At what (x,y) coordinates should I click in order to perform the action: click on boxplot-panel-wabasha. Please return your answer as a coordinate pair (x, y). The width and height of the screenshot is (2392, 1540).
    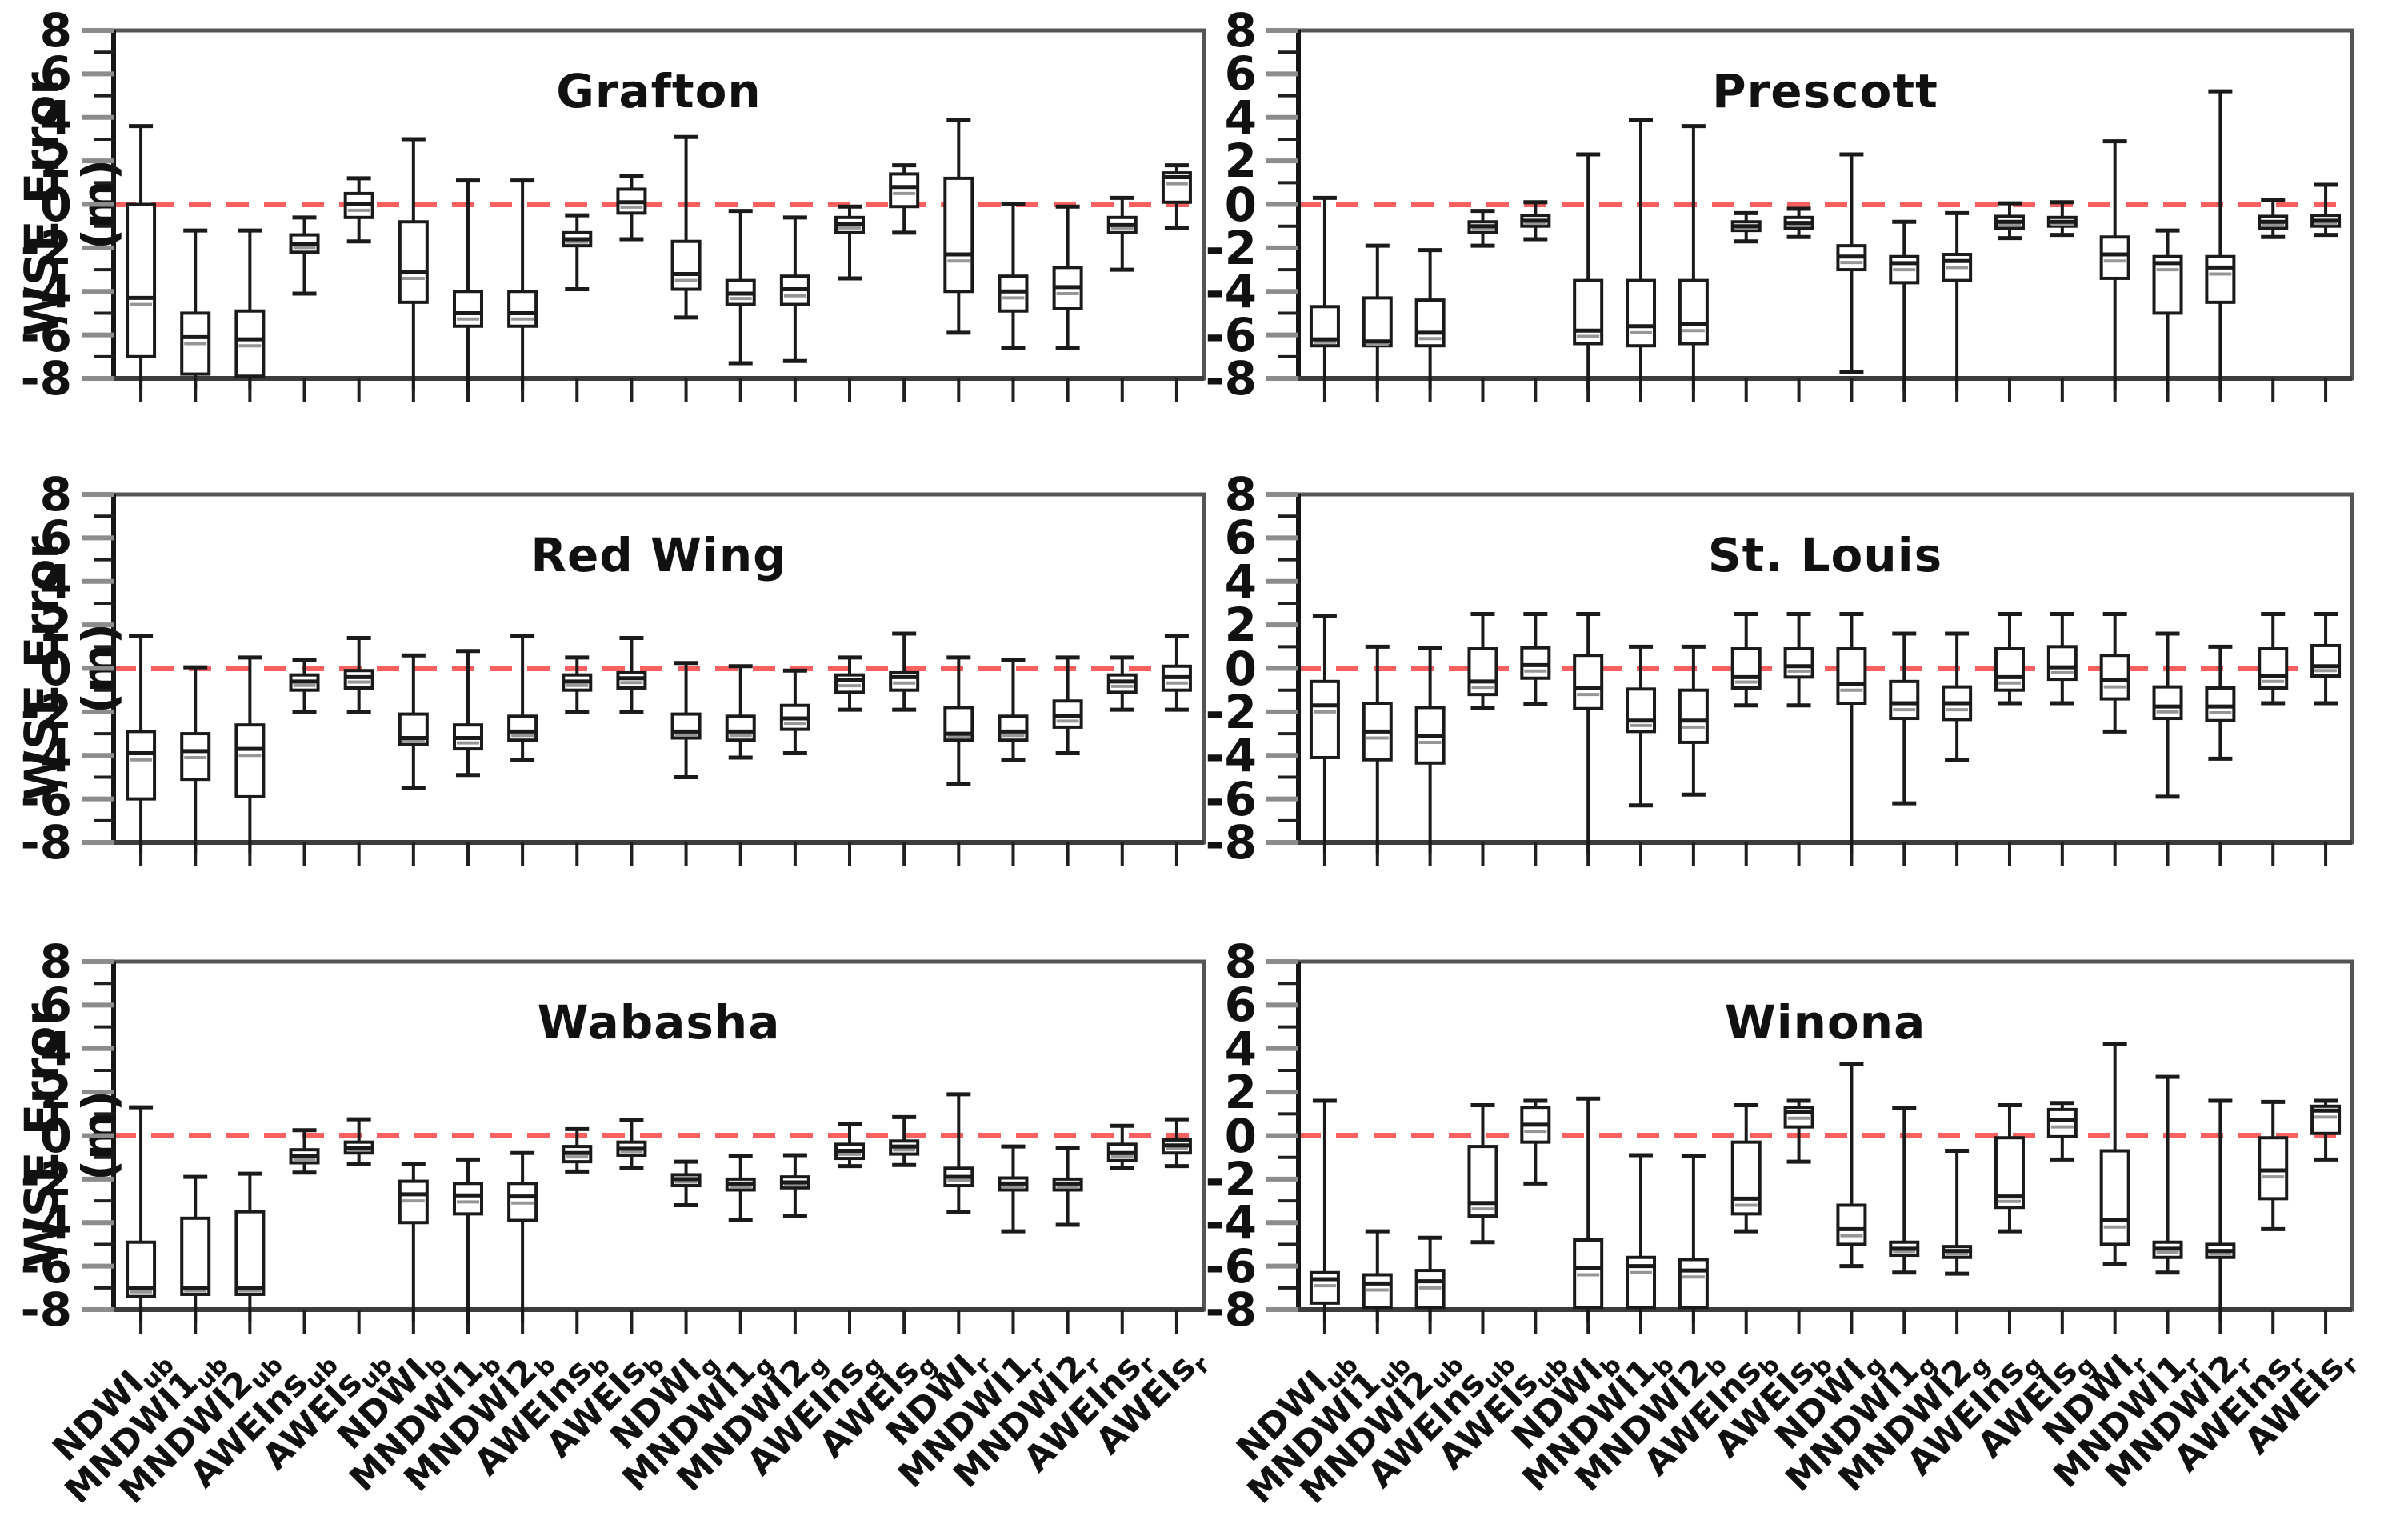
    Looking at the image, I should click on (644, 1146).